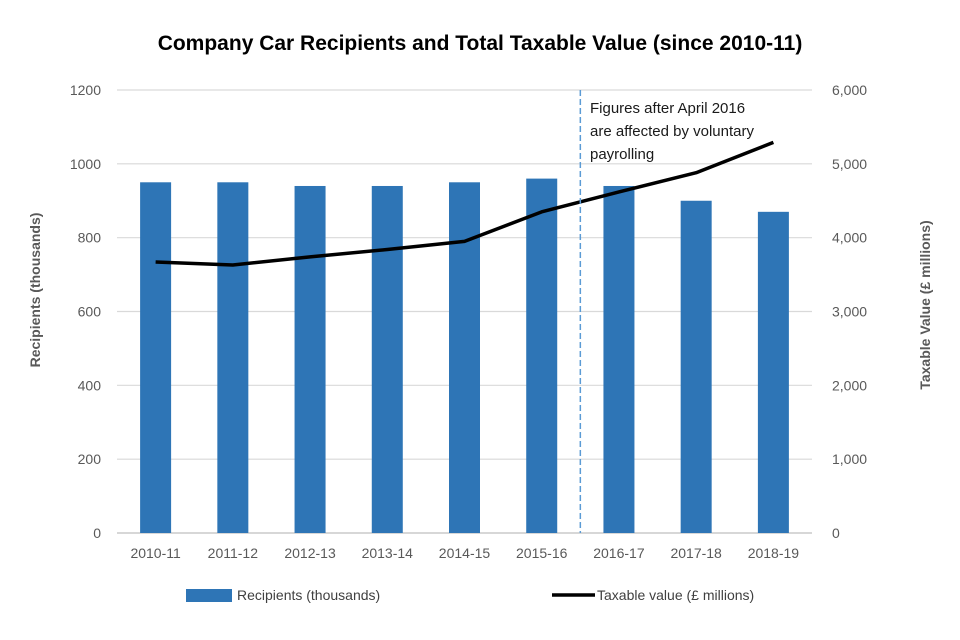 The height and width of the screenshot is (640, 960). Describe the element at coordinates (90, 459) in the screenshot. I see `y-tick-label-left: 200` at that location.